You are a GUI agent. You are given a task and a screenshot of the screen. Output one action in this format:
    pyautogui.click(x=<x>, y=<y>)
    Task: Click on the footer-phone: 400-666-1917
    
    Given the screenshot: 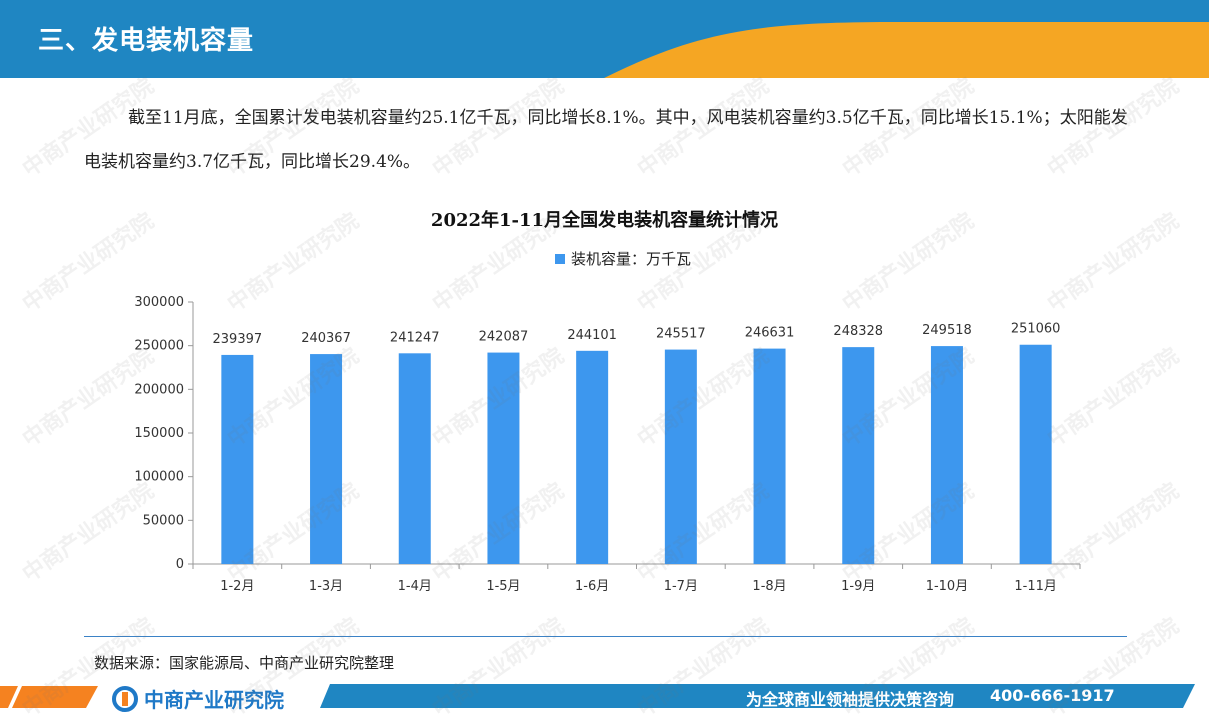 What is the action you would take?
    pyautogui.click(x=1052, y=695)
    